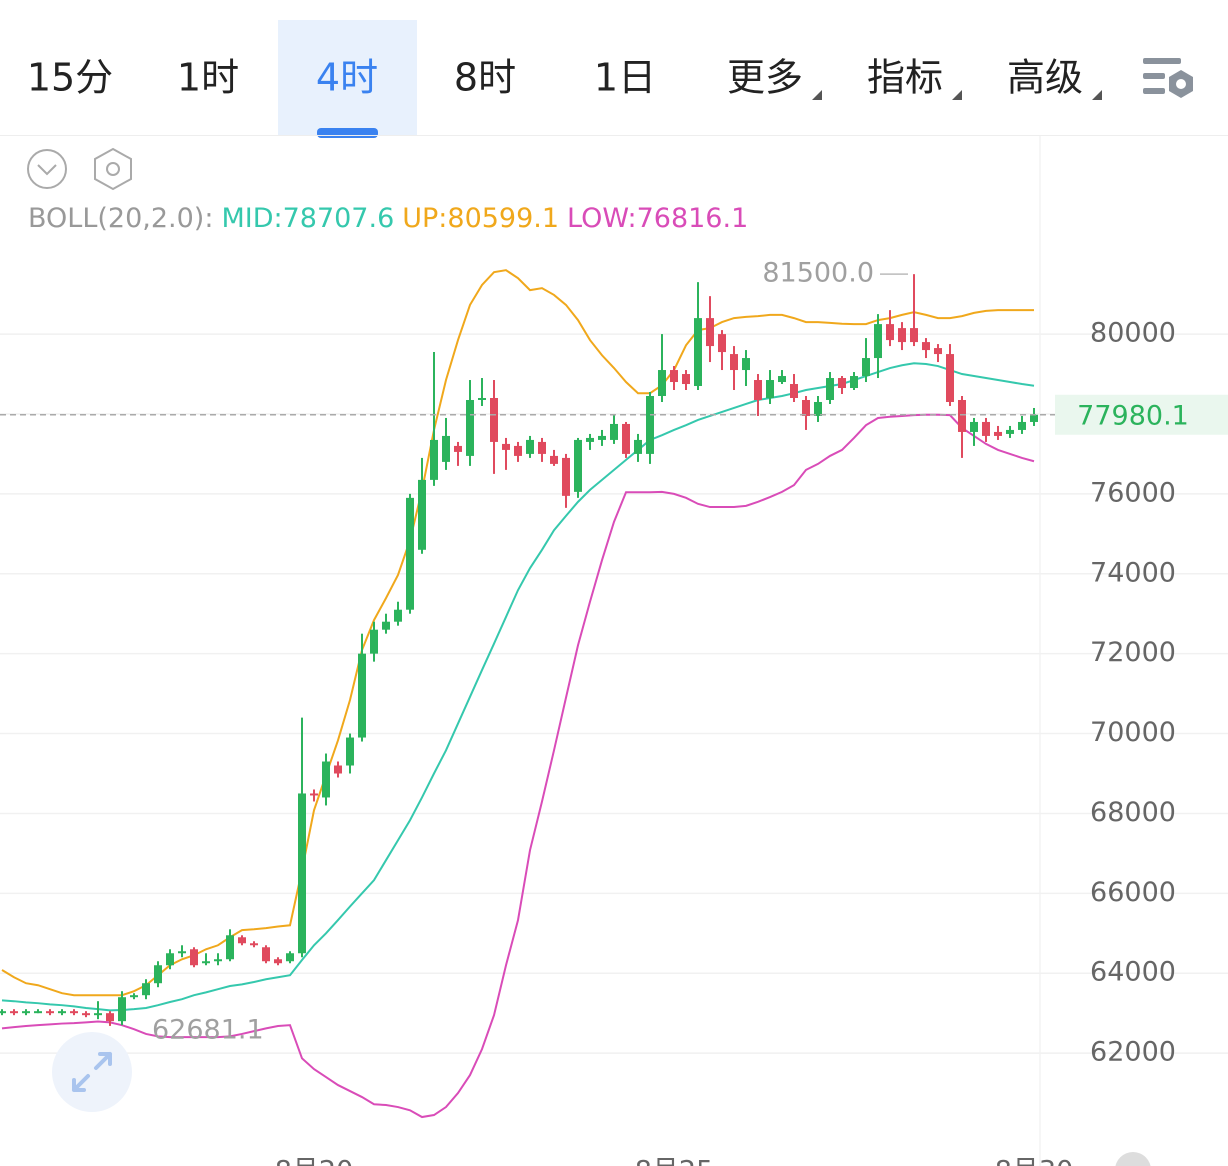 This screenshot has width=1228, height=1166. Describe the element at coordinates (120, 218) in the screenshot. I see `indicator-name: BOLL(20,2.0):` at that location.